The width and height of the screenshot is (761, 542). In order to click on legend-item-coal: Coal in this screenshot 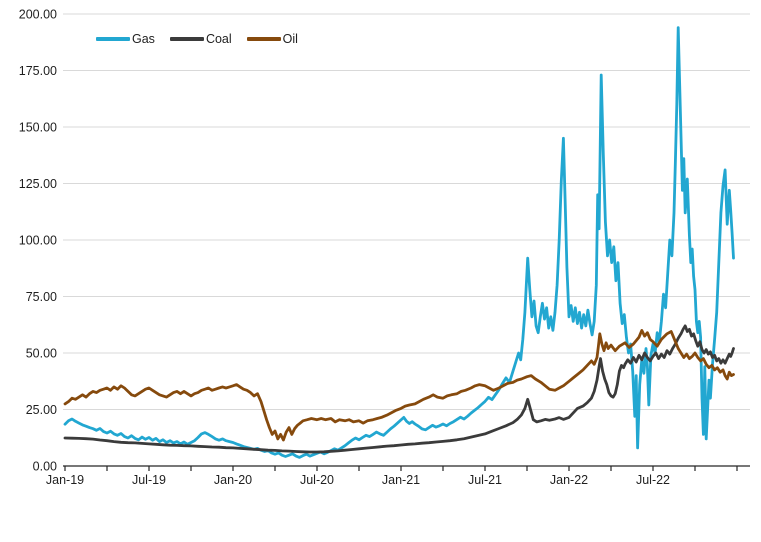, I will do `click(200, 39)`.